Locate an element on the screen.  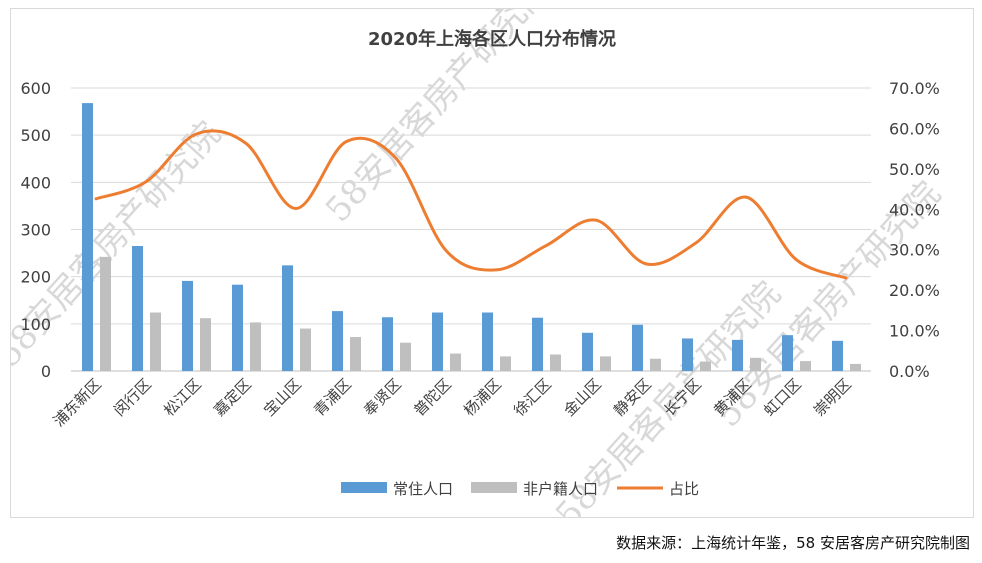
y-left-tick-label: 100 is located at coordinates (35, 324).